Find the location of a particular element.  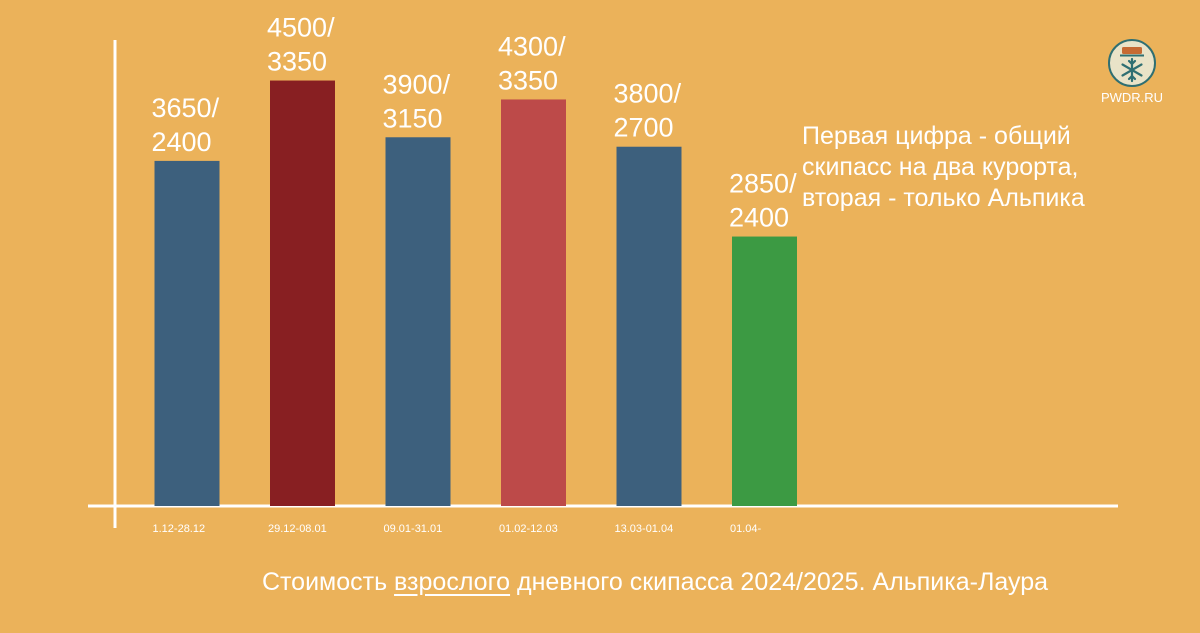

data-label-1-line-2: 2400 is located at coordinates (182, 142).